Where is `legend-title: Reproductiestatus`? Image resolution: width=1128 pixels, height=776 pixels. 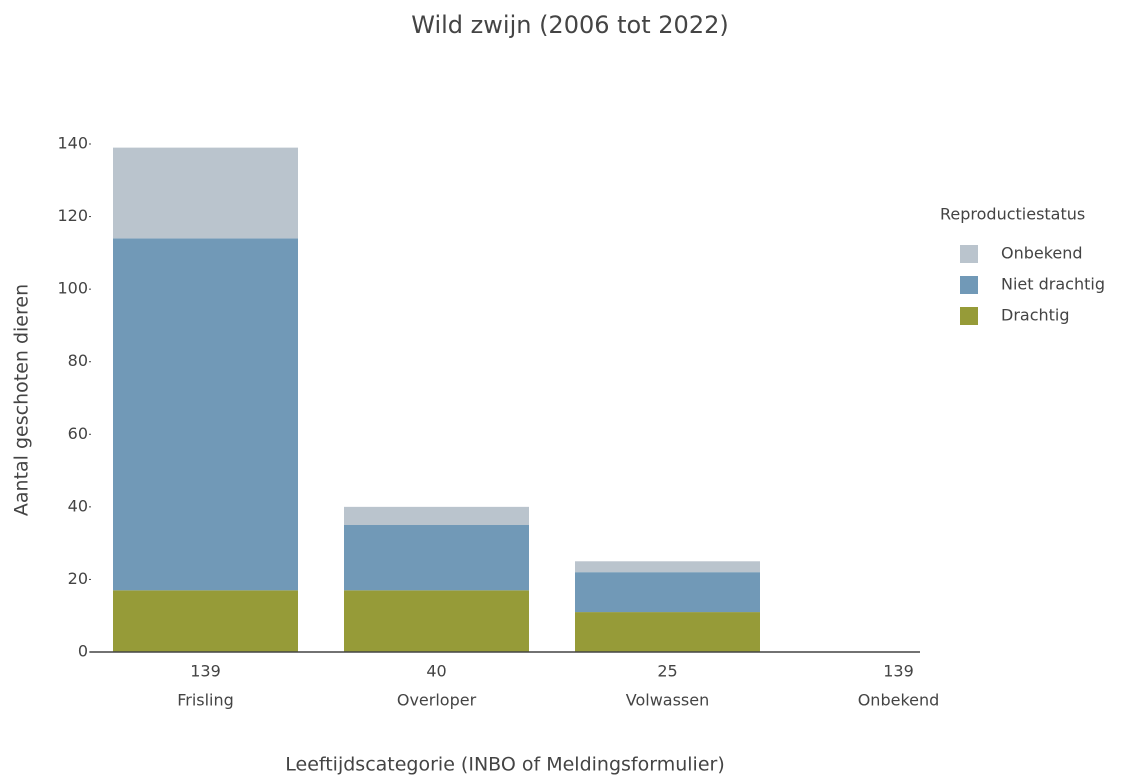
legend-title: Reproductiestatus is located at coordinates (1012, 214).